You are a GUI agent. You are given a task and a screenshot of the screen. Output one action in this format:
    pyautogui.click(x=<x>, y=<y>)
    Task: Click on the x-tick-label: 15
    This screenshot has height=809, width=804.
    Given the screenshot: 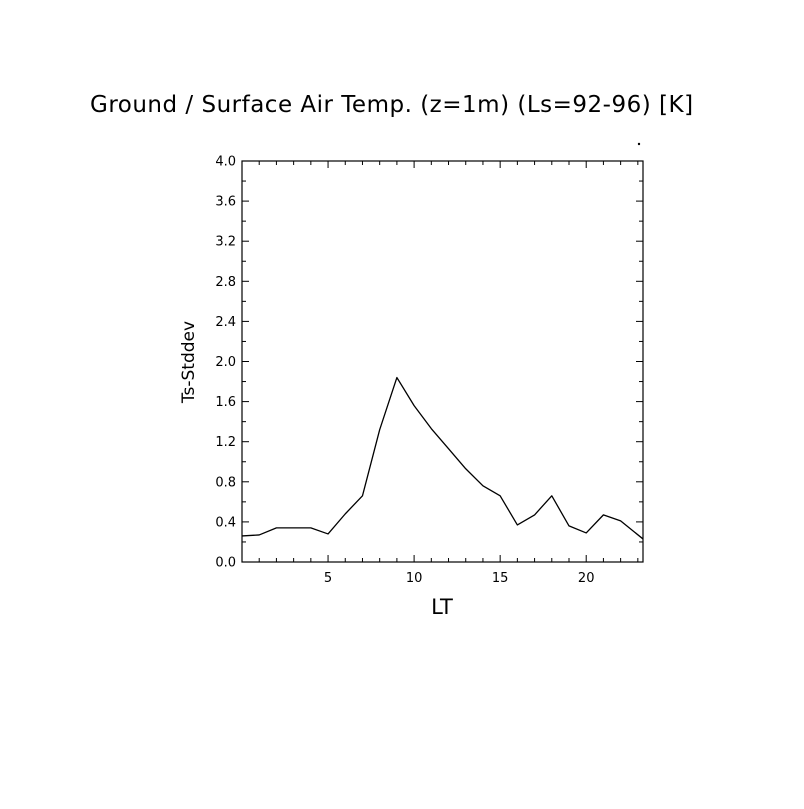 What is the action you would take?
    pyautogui.click(x=500, y=578)
    